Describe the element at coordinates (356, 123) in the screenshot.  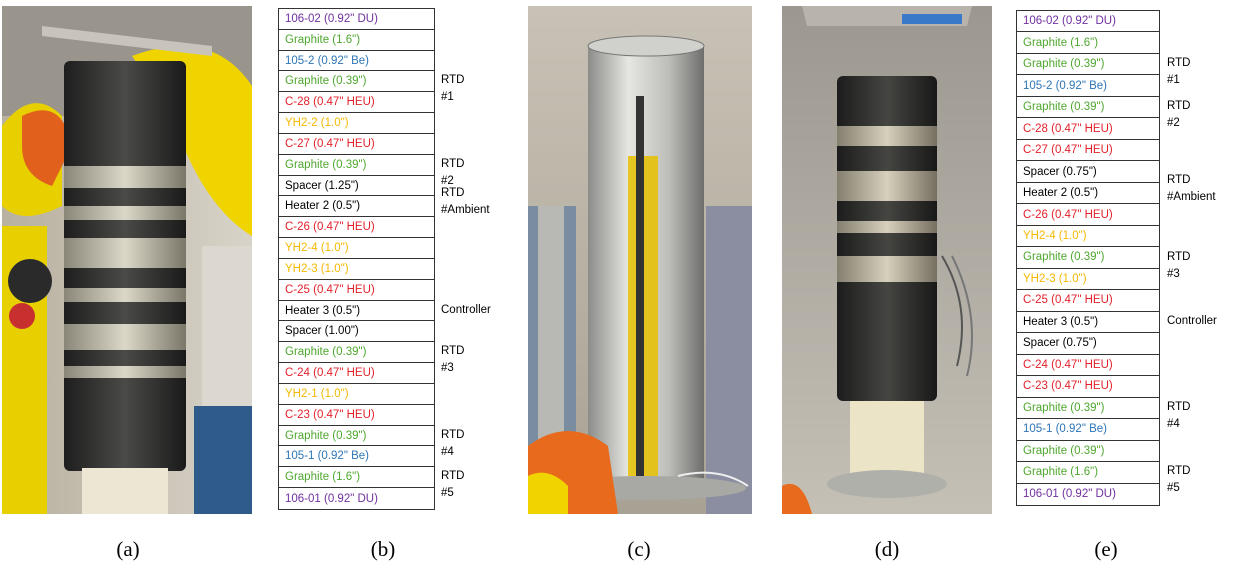
I see `stack-layer: YH2-2 (1.0")` at that location.